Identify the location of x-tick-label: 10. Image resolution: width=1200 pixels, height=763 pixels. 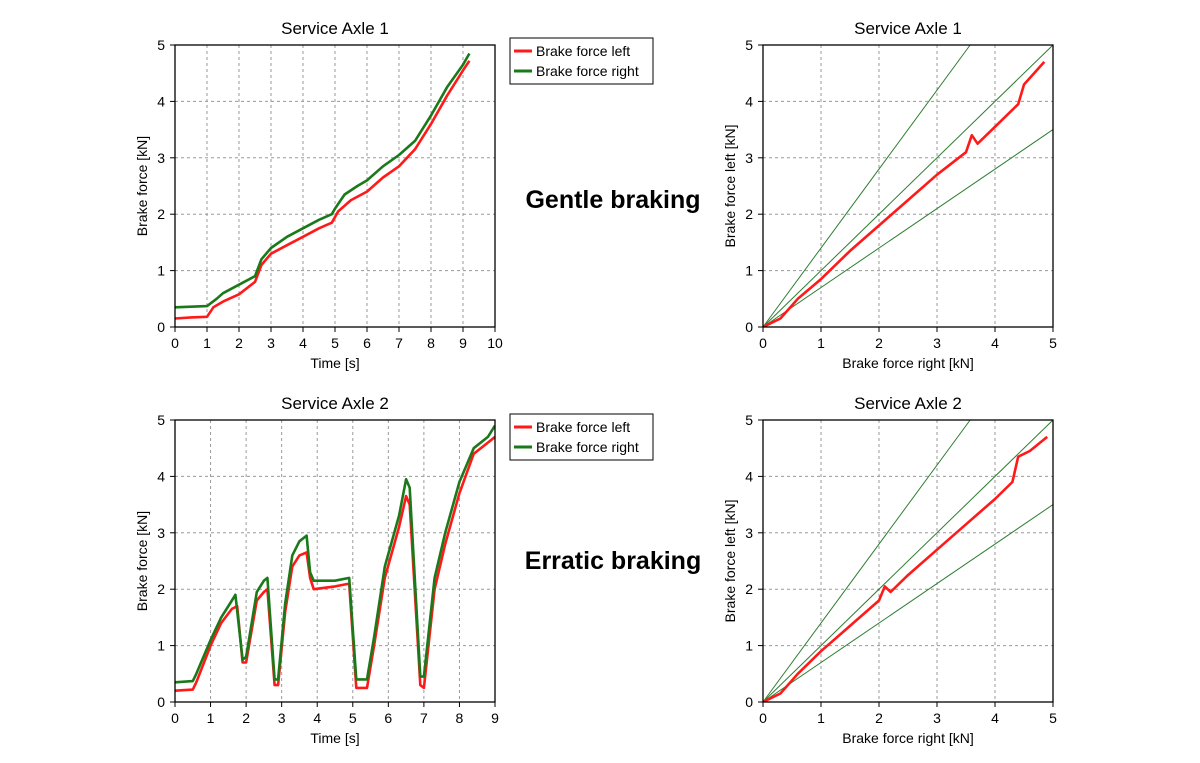
(495, 343).